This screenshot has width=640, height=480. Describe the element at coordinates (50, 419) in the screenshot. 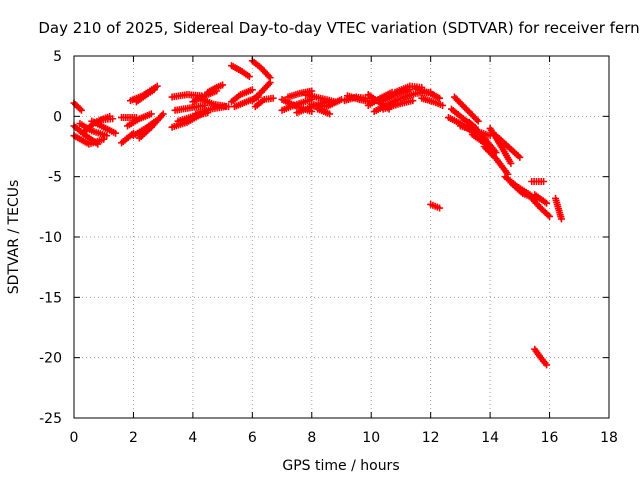

I see `y-tick-label: -25` at that location.